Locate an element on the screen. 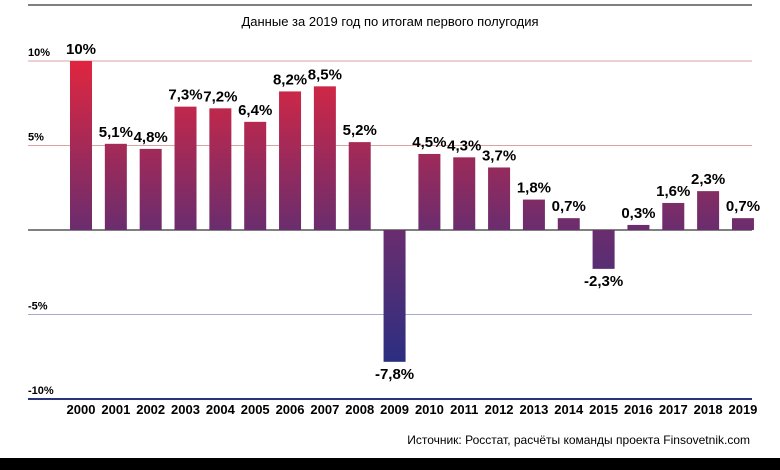 This screenshot has width=780, height=470. category-label-2013: 2013 is located at coordinates (533, 409).